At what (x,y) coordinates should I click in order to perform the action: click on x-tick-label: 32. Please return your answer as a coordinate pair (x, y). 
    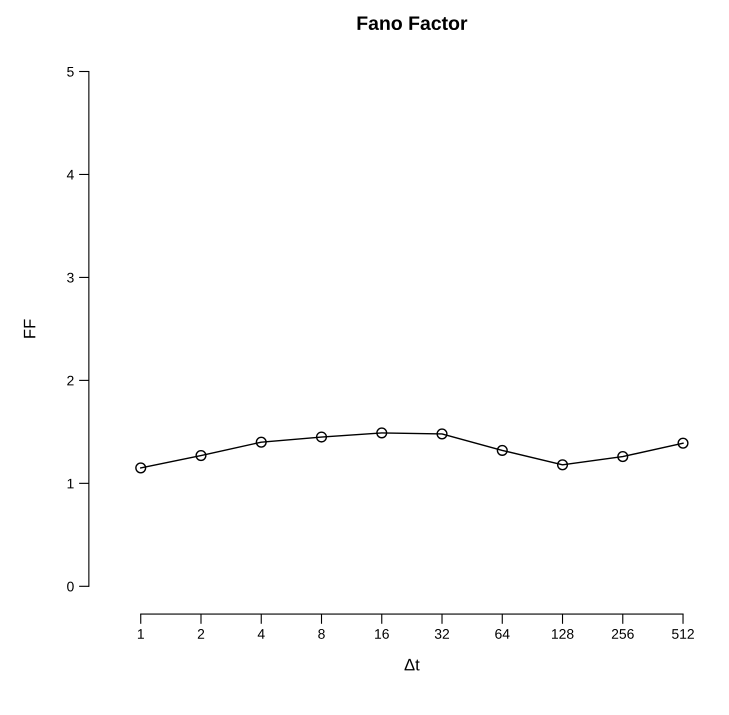
    Looking at the image, I should click on (442, 634).